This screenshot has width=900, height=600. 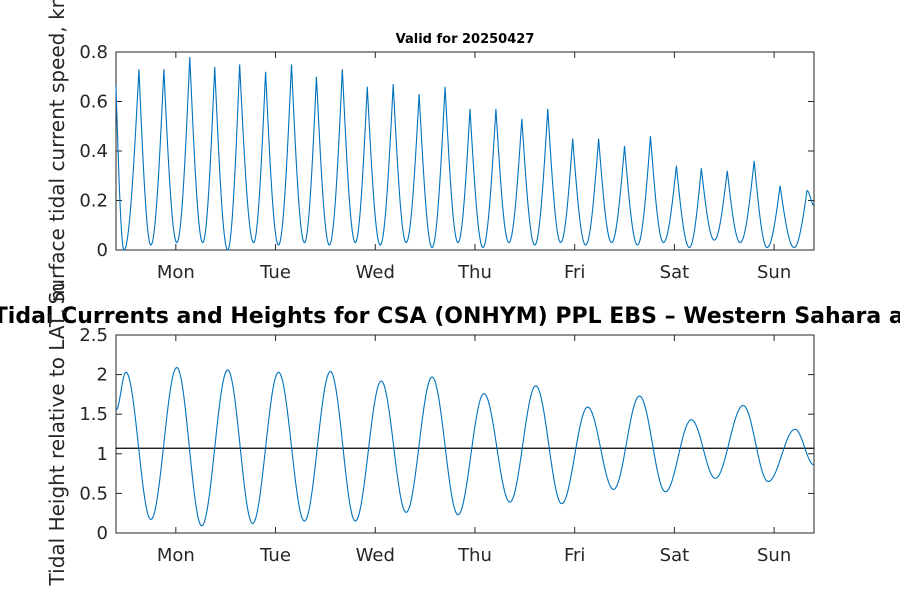 I want to click on bottom-y-tick-label: 0.5, so click(x=93, y=493).